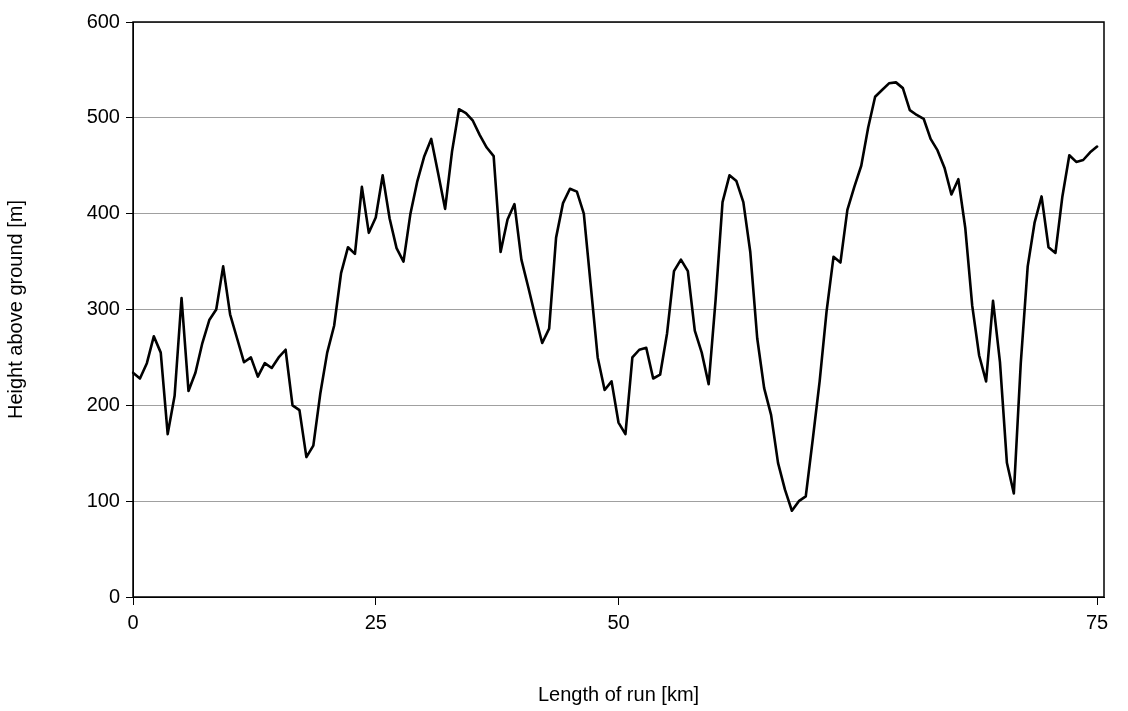 Image resolution: width=1128 pixels, height=711 pixels. What do you see at coordinates (133, 621) in the screenshot?
I see `x-tick-label: 0` at bounding box center [133, 621].